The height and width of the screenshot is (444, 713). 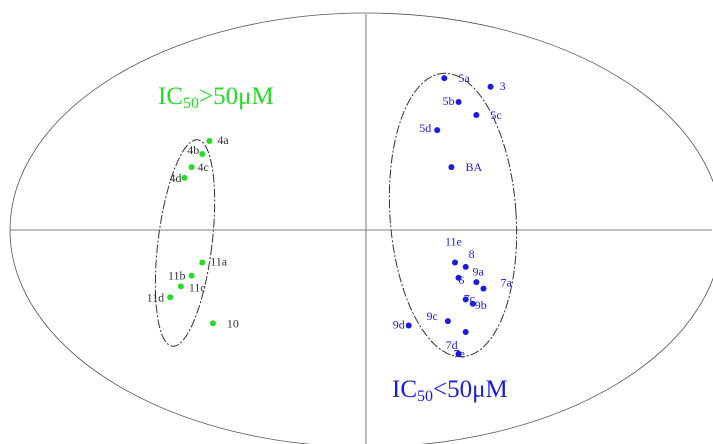 I want to click on data-point-4c, so click(x=191, y=167).